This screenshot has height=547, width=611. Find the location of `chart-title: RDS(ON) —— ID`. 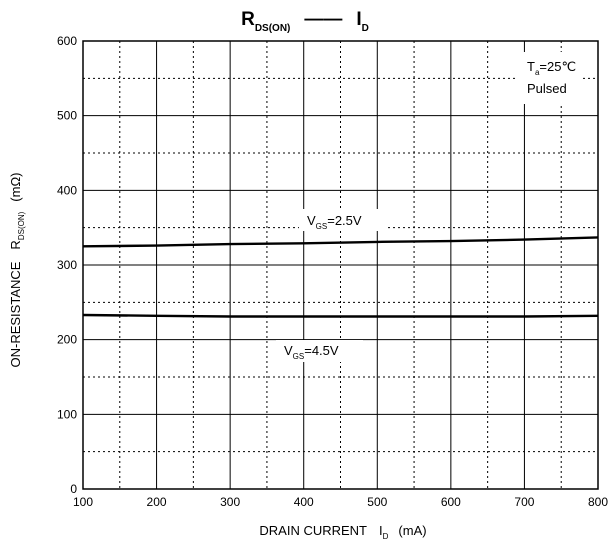

chart-title: RDS(ON) —— ID is located at coordinates (305, 21).